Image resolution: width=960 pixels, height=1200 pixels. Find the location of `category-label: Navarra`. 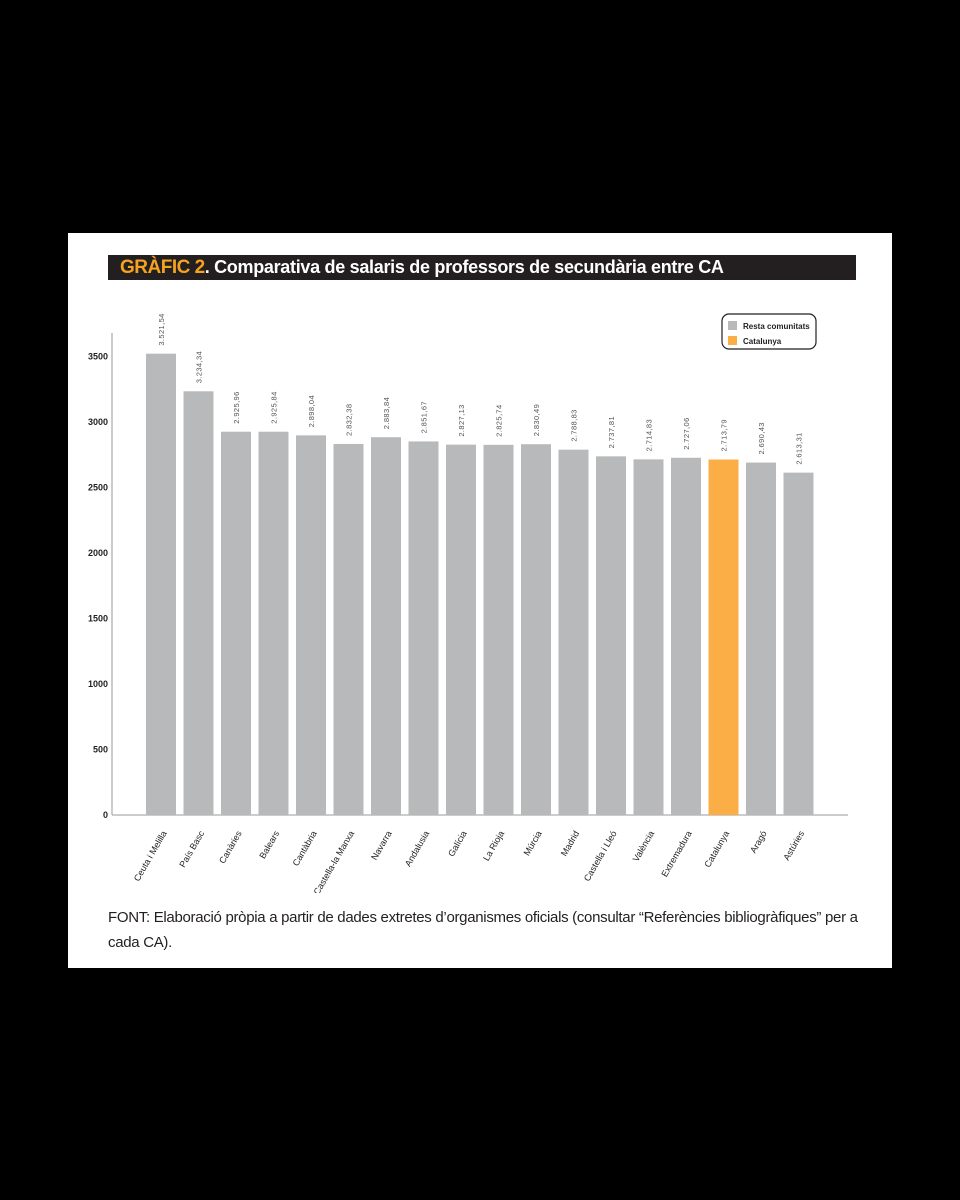

category-label: Navarra is located at coordinates (381, 845).